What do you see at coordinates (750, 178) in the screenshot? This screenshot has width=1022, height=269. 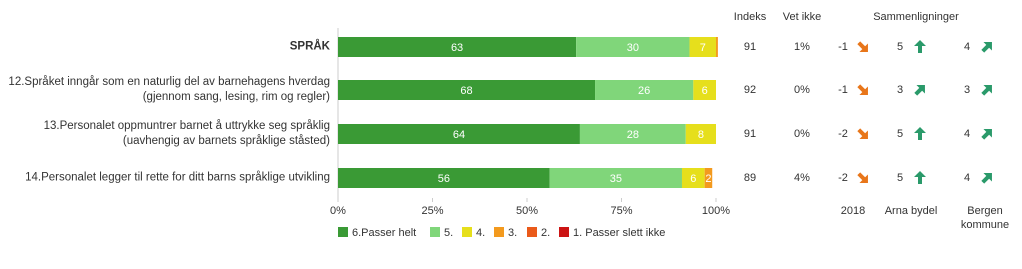 I see `indeks-value: 89` at bounding box center [750, 178].